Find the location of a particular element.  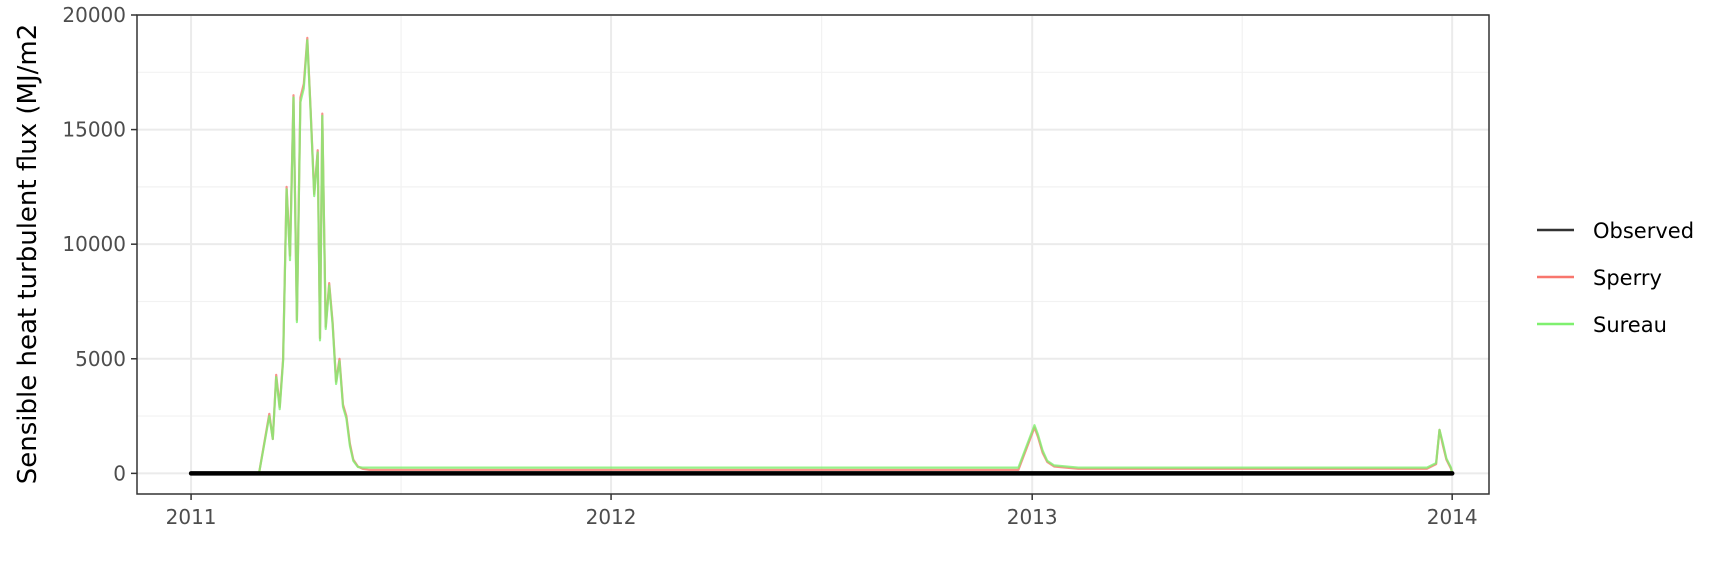

legend: Observed Sperry Sureau is located at coordinates (1615, 278).